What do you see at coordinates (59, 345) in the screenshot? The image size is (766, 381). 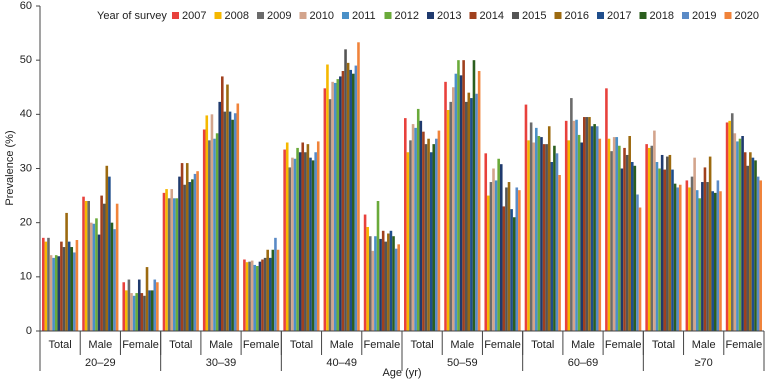 I see `x-tick-label: Total` at bounding box center [59, 345].